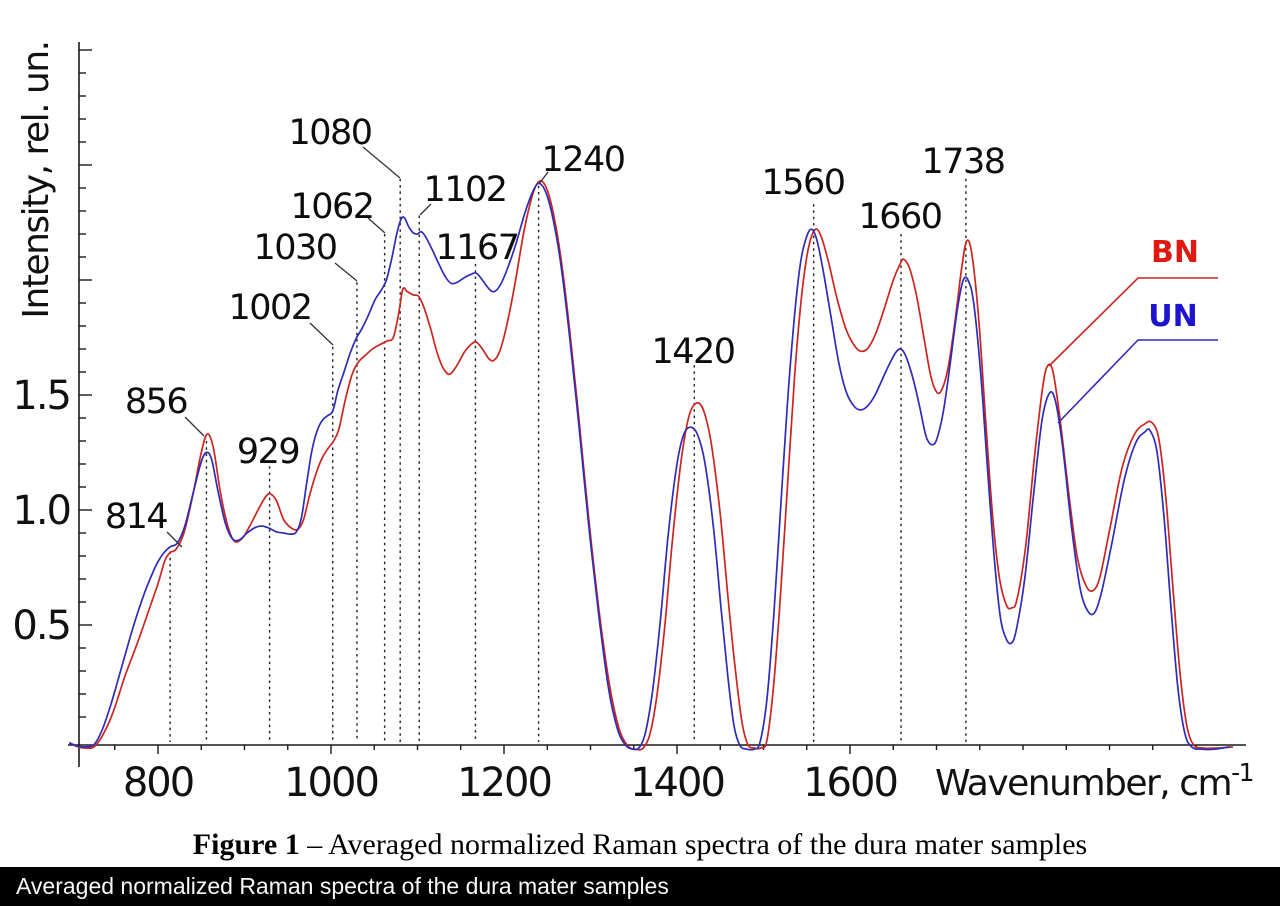 This screenshot has width=1280, height=906. Describe the element at coordinates (41, 511) in the screenshot. I see `y-tick-label-1.0: 1.0` at that location.